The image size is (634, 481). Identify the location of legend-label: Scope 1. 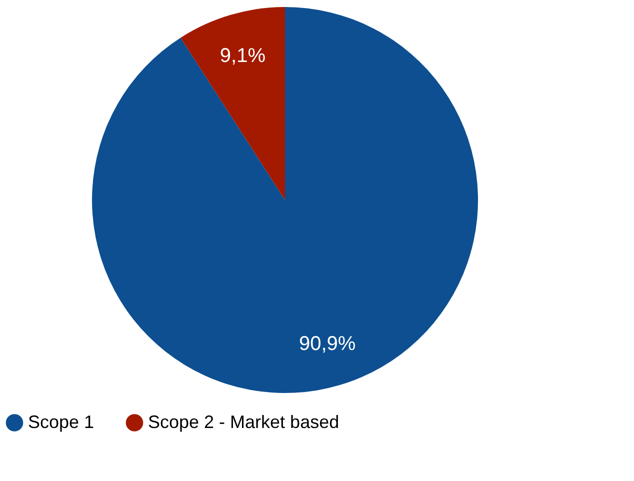
(61, 422).